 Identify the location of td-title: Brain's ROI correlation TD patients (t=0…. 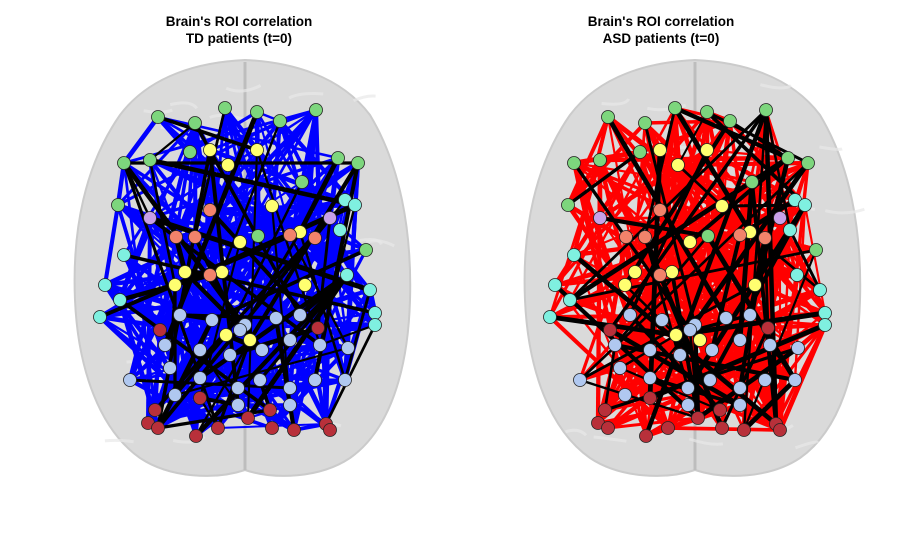
(239, 30).